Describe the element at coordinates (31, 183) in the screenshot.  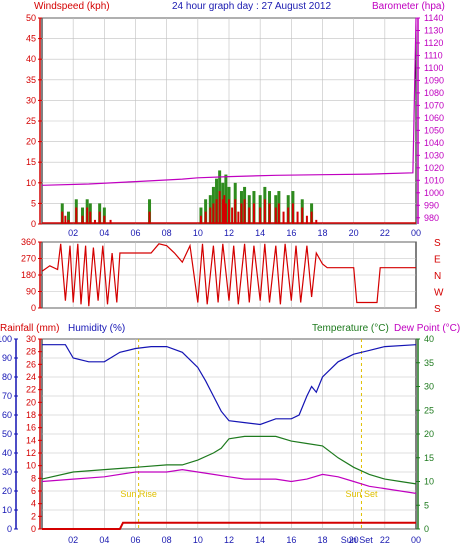
I see `windspeed-tick-label: 10` at that location.